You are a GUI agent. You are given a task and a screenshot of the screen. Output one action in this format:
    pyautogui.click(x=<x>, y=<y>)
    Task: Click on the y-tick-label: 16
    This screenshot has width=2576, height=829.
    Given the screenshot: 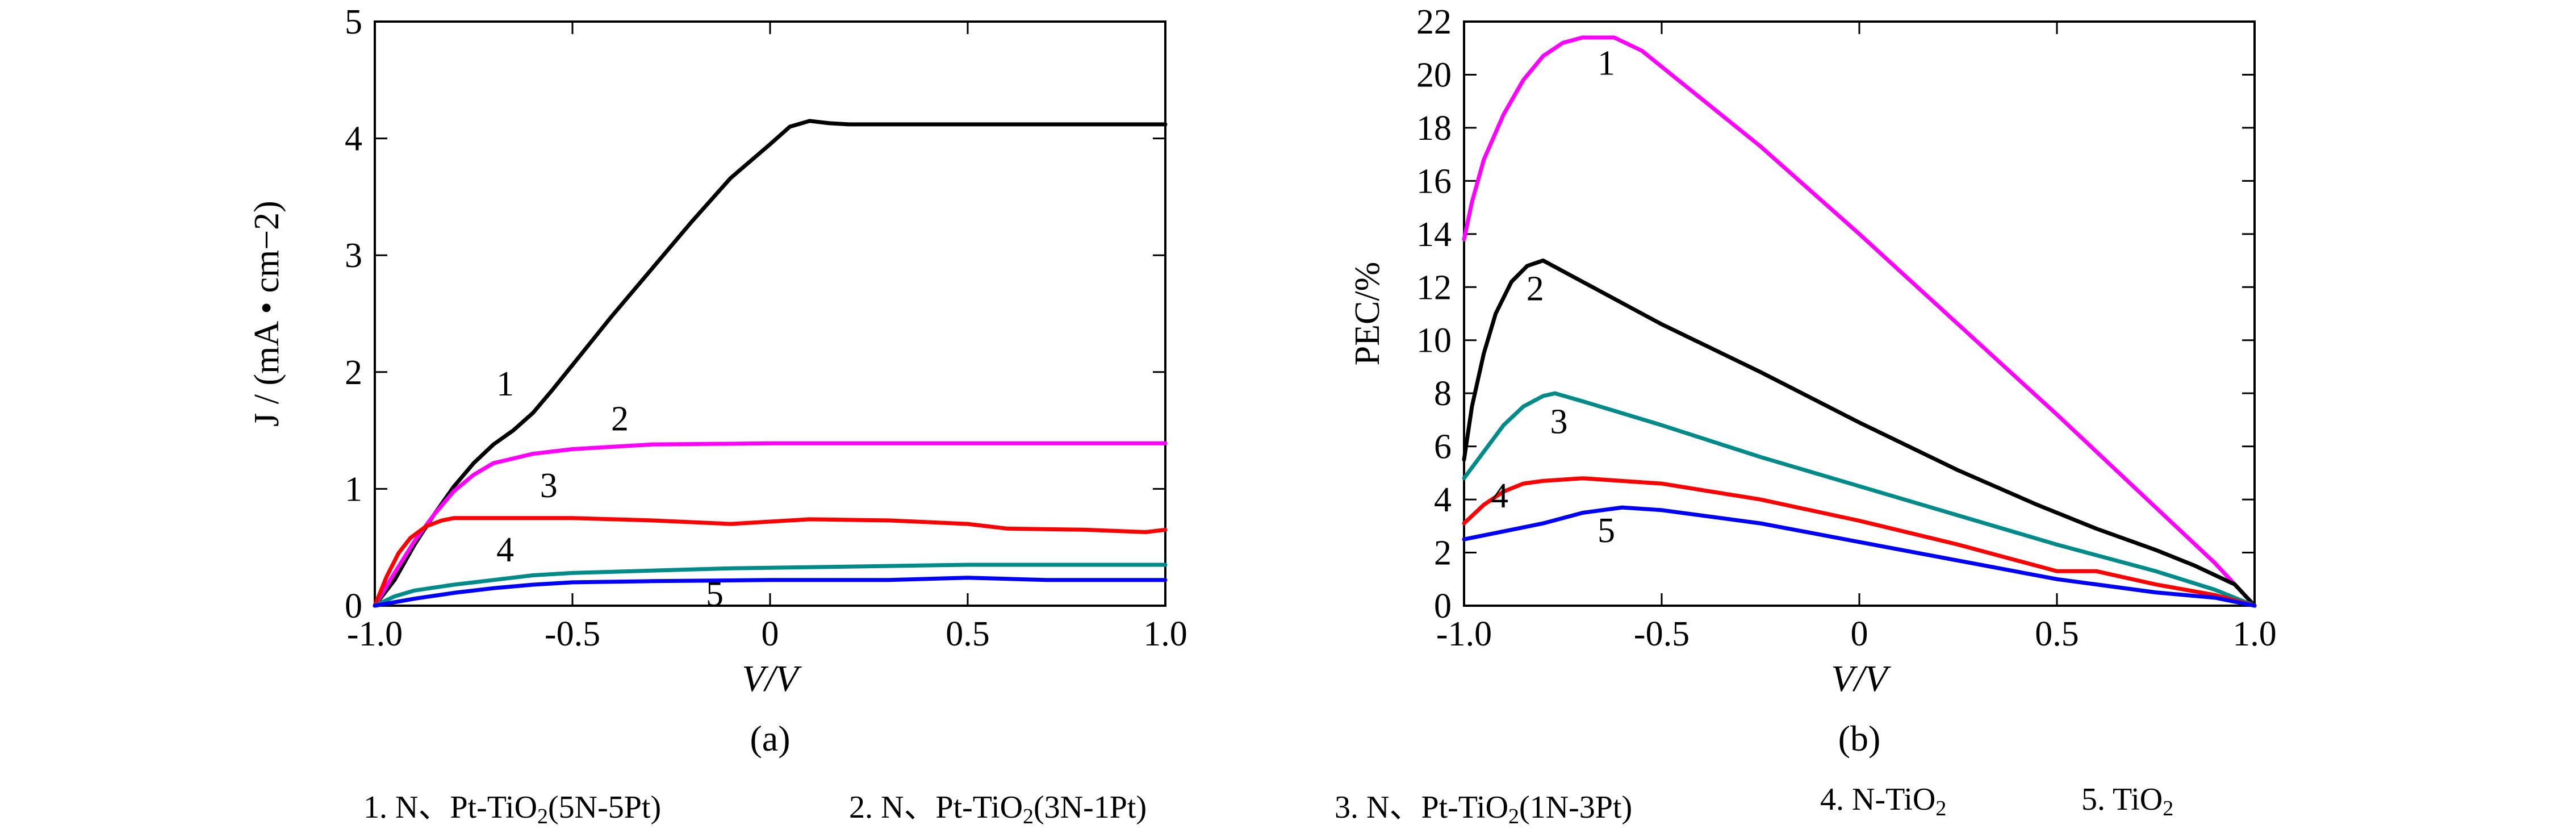 What is the action you would take?
    pyautogui.click(x=1434, y=181)
    